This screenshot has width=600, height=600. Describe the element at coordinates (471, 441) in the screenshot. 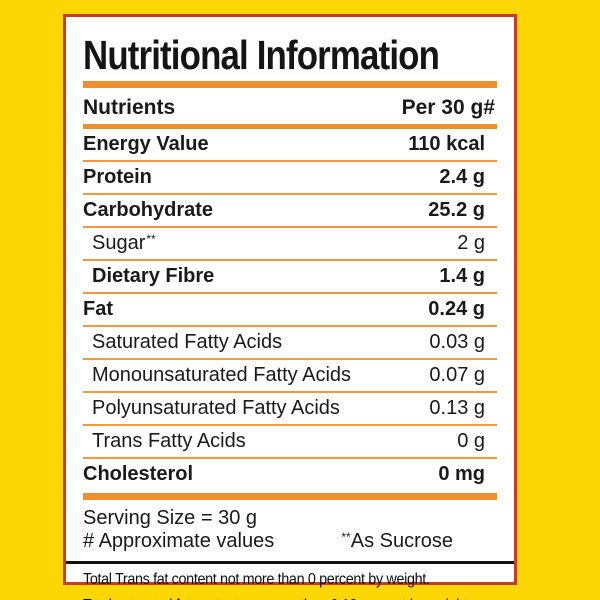

I see `nutrient-value: 0 g` at that location.